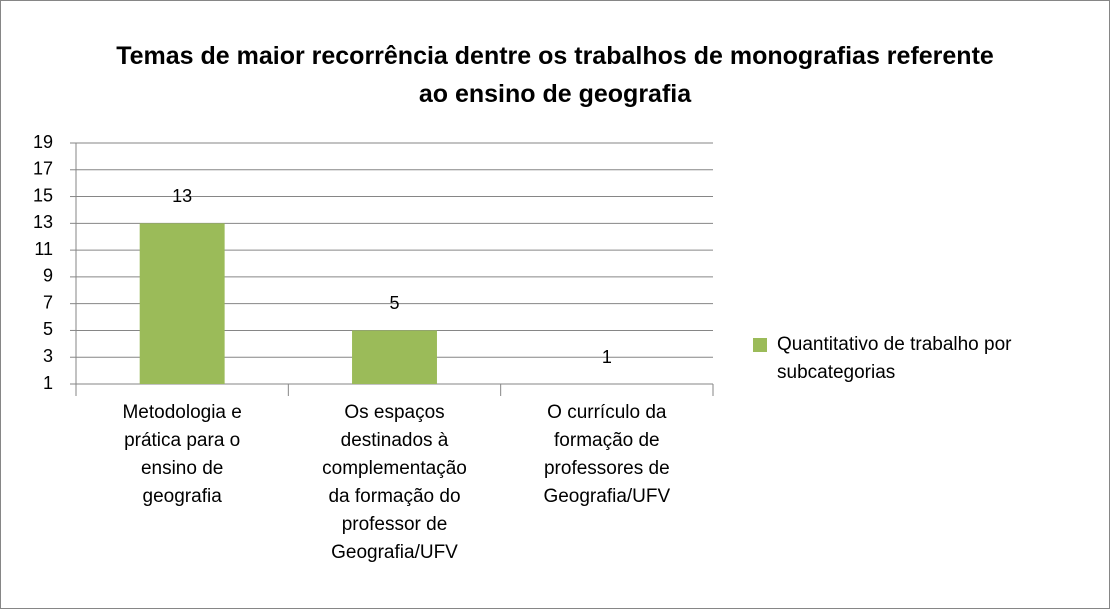  Describe the element at coordinates (48, 302) in the screenshot. I see `y-tick-label: 7` at that location.